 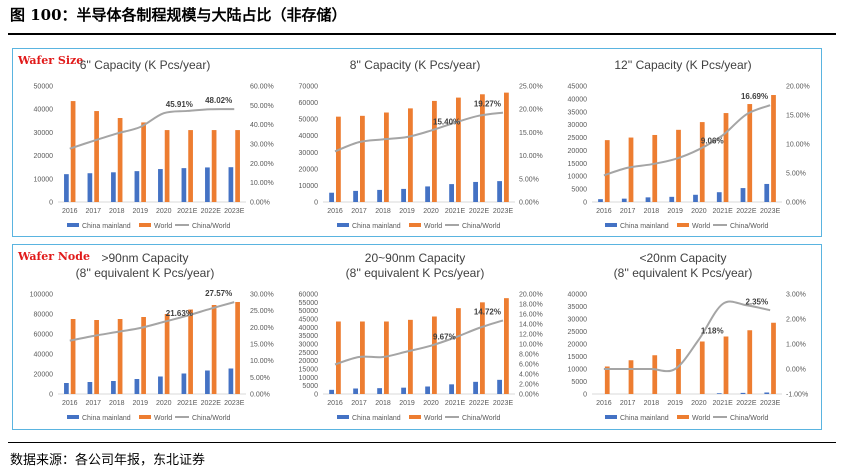 I want to click on ratio-data-label: 14.72%, so click(x=487, y=311).